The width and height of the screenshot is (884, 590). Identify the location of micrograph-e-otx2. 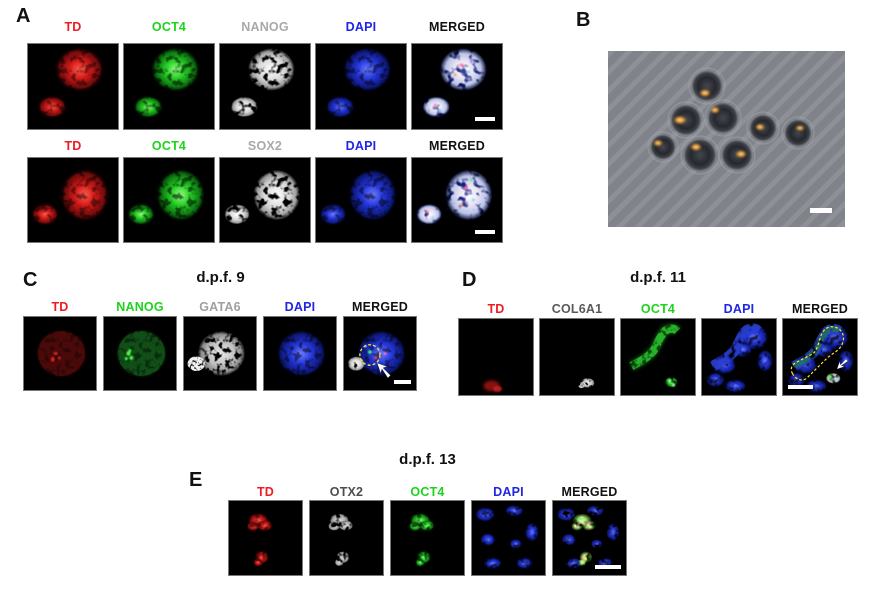
(346, 538).